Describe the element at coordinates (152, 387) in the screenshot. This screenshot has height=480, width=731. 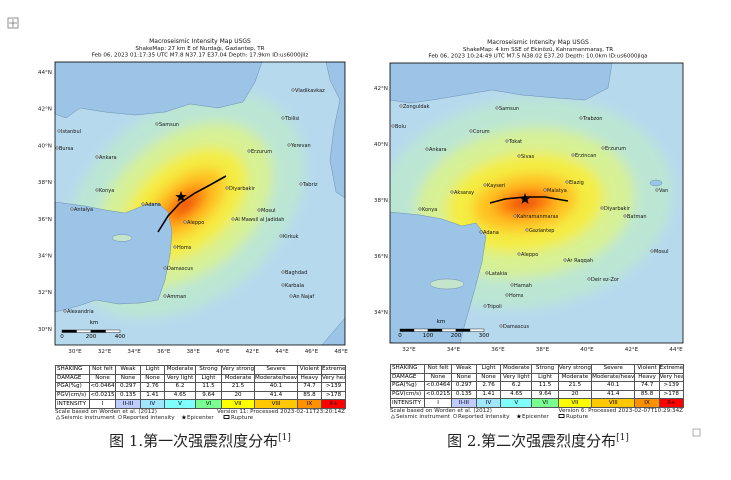
I see `table-cell: 2.76` at that location.